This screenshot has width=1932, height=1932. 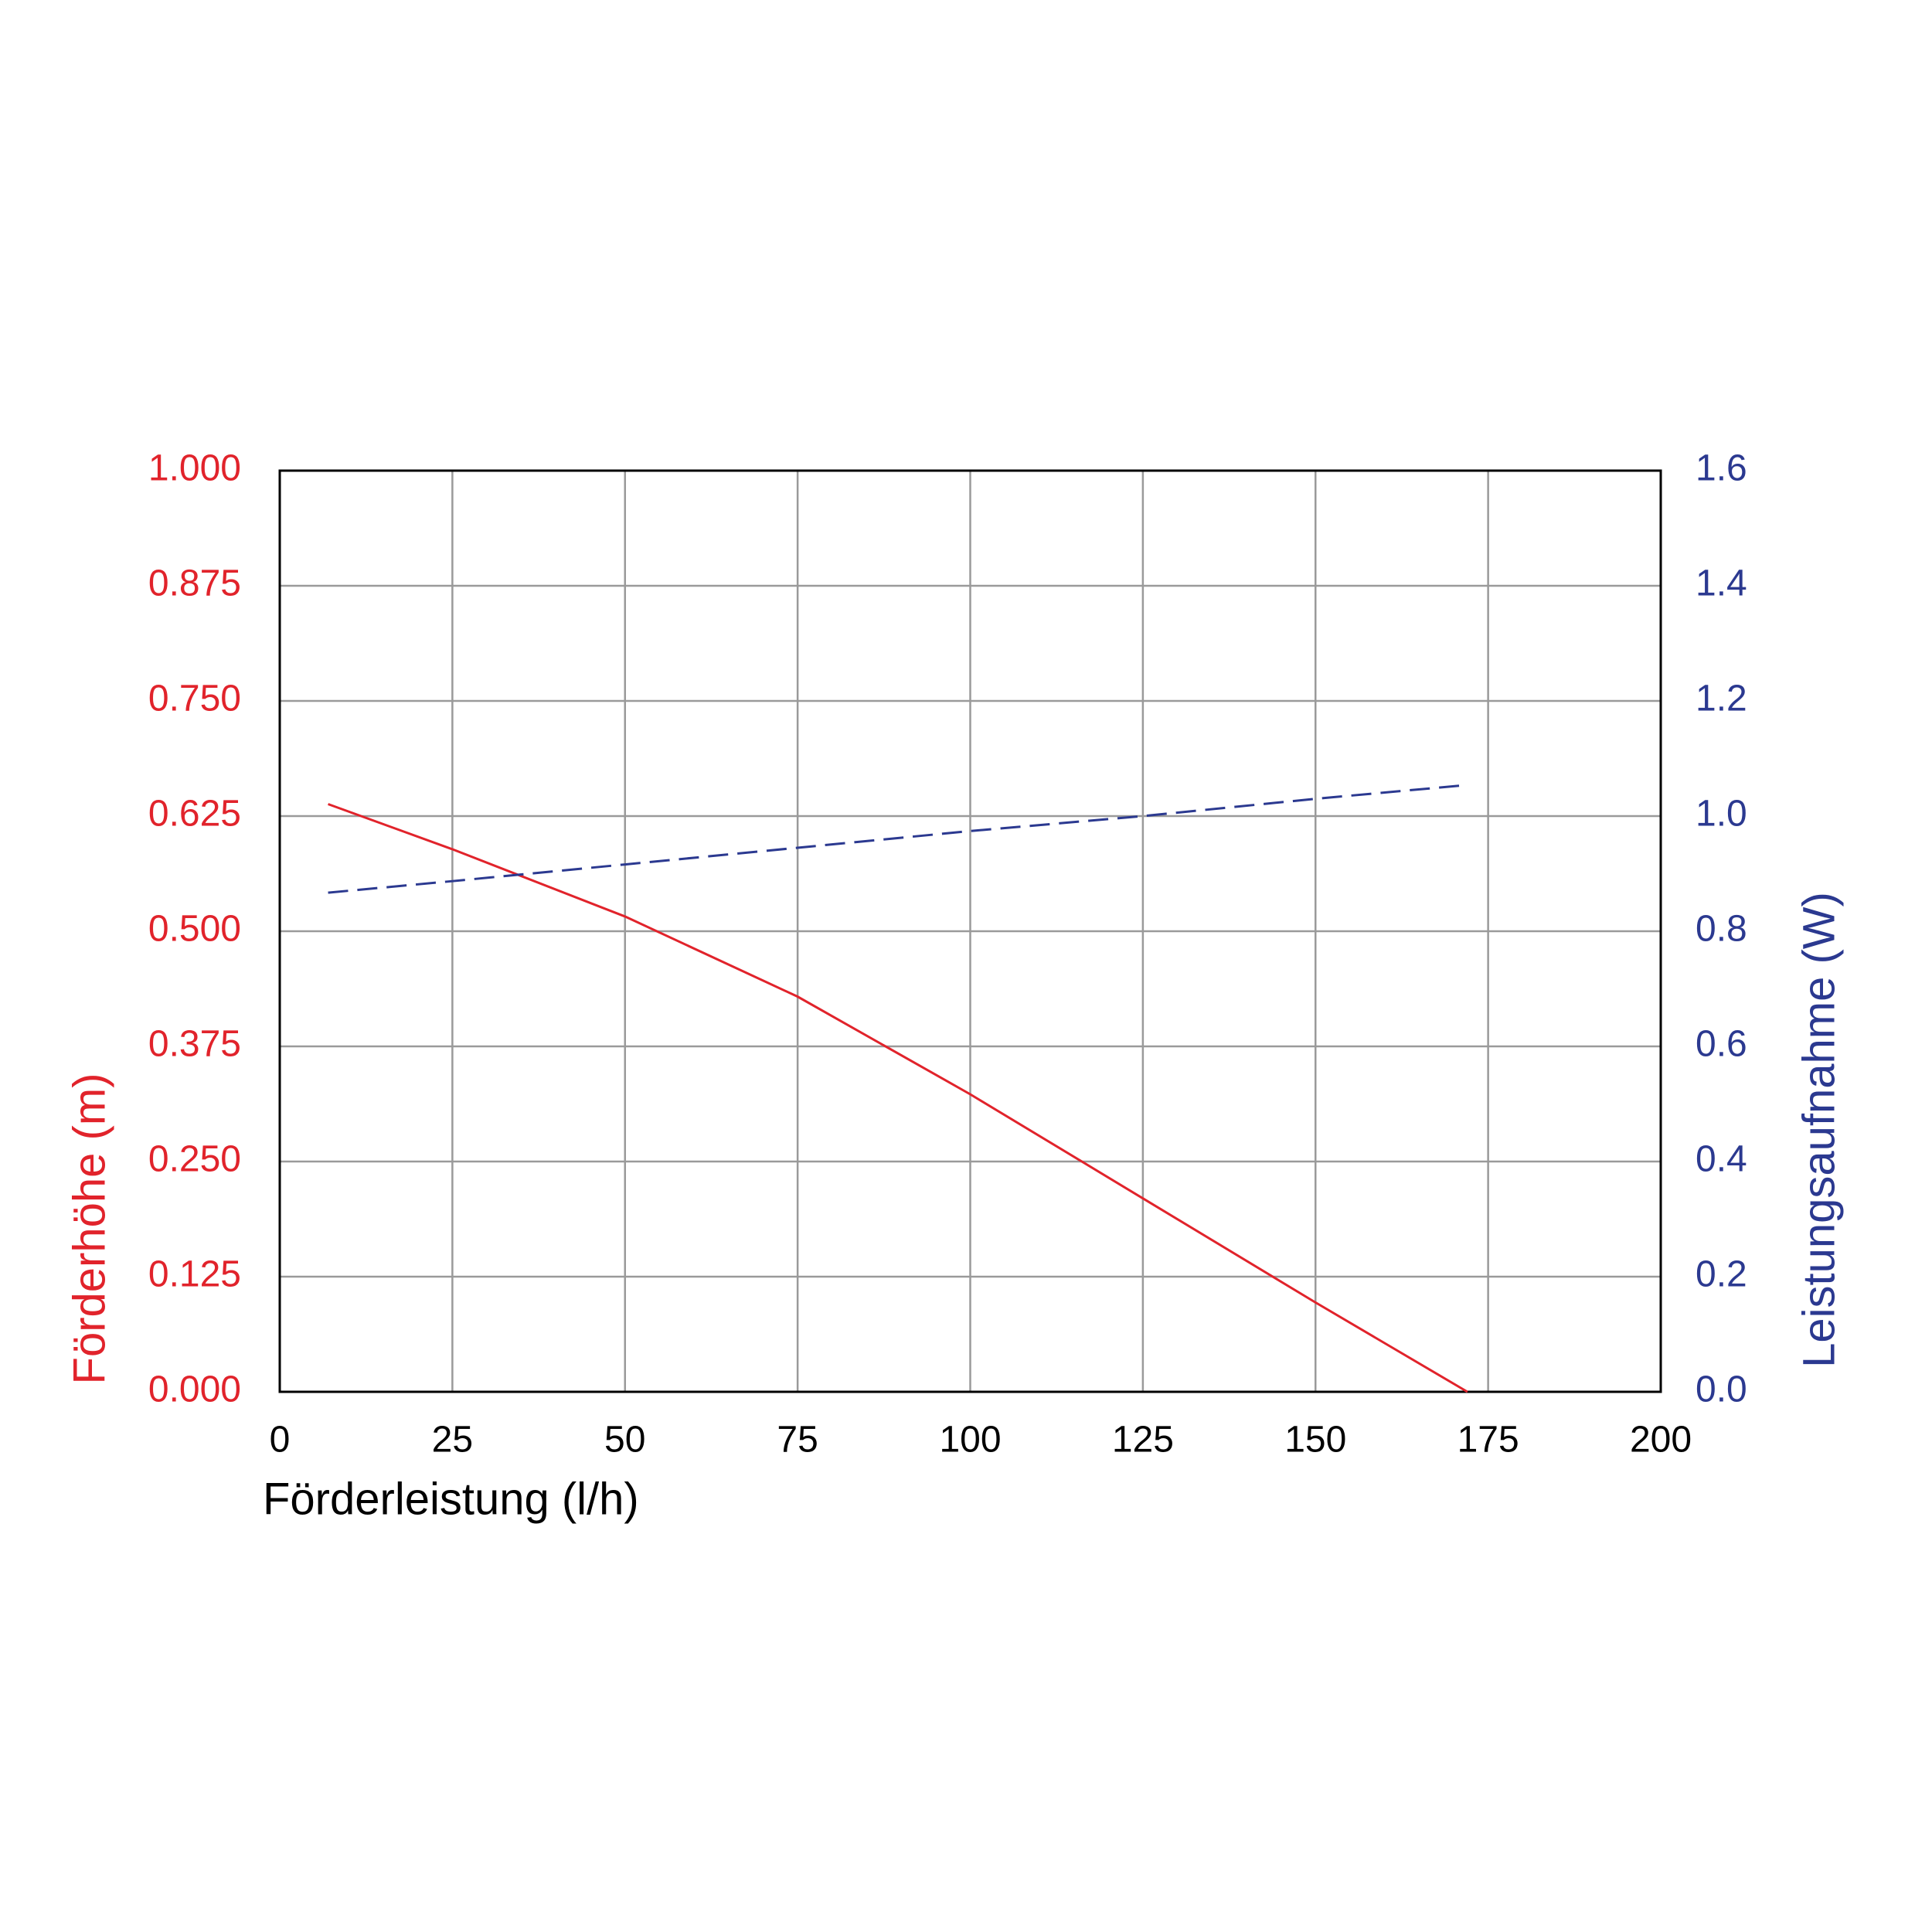 I want to click on y-tick-label: 0.625, so click(x=194, y=814).